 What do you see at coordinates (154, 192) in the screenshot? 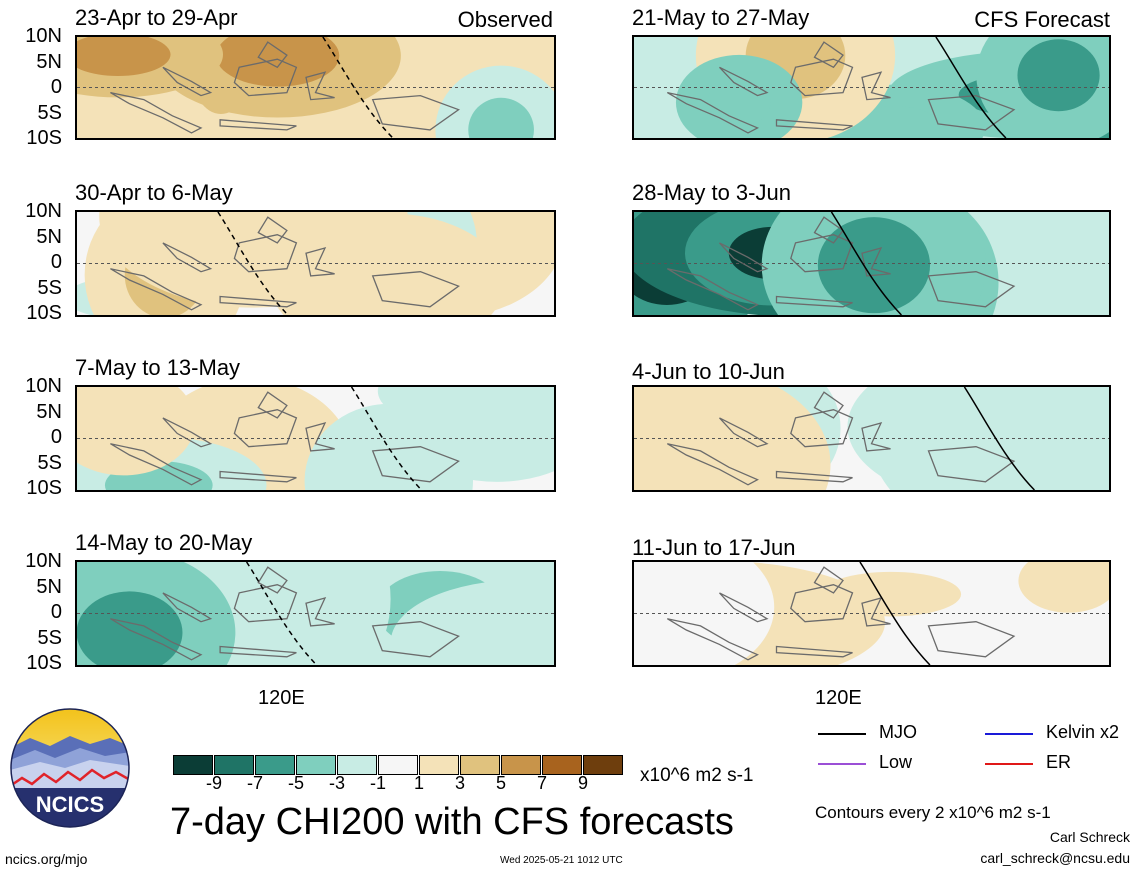
I see `panel-title-2: 30-Apr to 6-May` at bounding box center [154, 192].